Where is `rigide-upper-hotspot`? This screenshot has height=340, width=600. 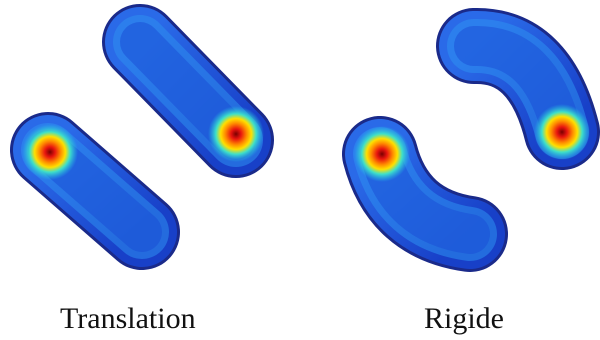 rigide-upper-hotspot is located at coordinates (562, 132).